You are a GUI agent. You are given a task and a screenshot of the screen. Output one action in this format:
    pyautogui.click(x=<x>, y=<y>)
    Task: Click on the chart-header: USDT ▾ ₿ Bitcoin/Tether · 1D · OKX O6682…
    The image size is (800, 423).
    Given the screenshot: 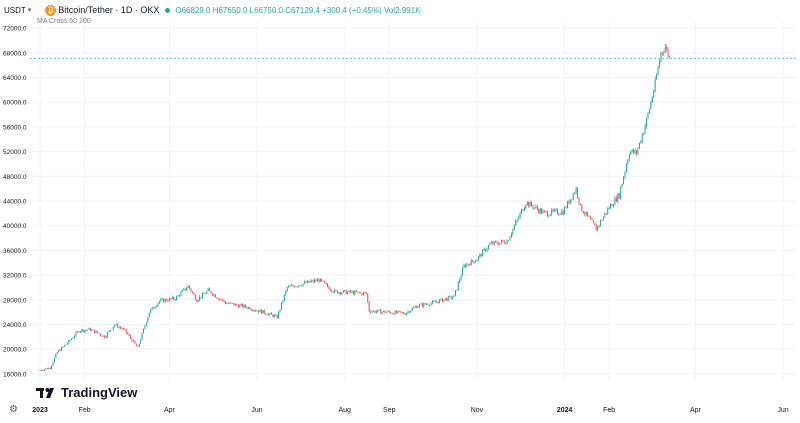 What is the action you would take?
    pyautogui.click(x=212, y=10)
    